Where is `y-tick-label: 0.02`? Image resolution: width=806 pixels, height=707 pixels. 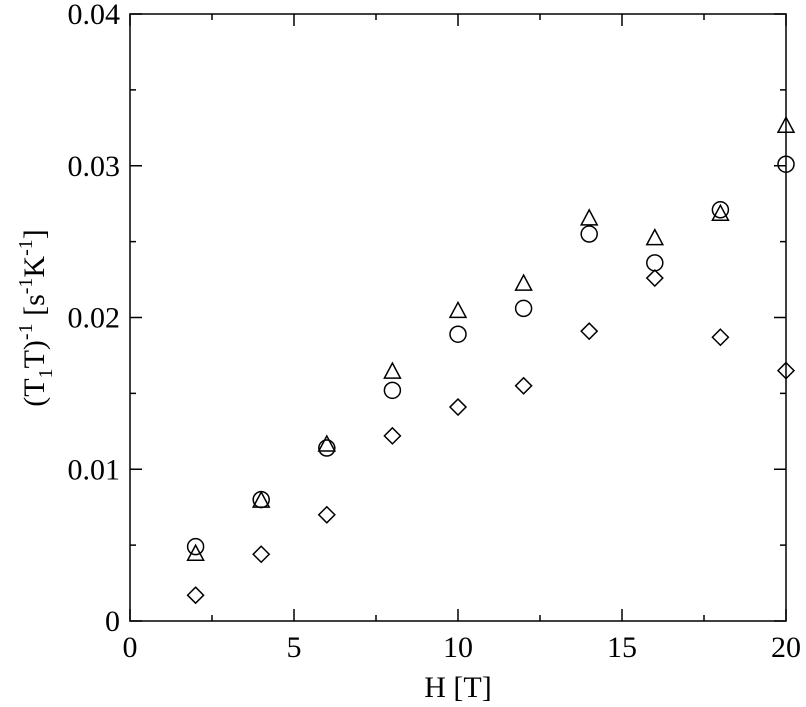 y-tick-label: 0.02 is located at coordinates (94, 318).